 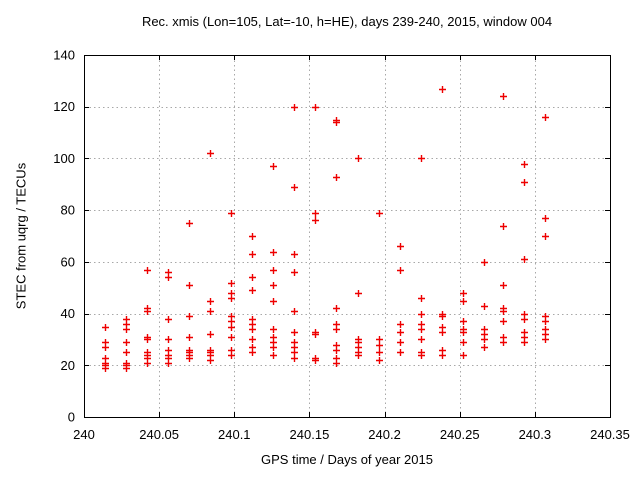 What do you see at coordinates (68, 365) in the screenshot?
I see `y-tick-label: 20` at bounding box center [68, 365].